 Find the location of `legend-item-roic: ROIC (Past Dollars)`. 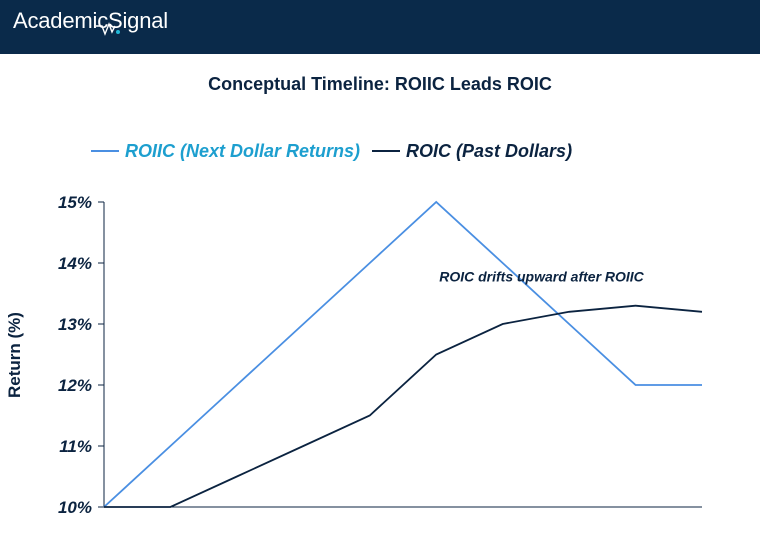

legend-item-roic: ROIC (Past Dollars) is located at coordinates (472, 151).